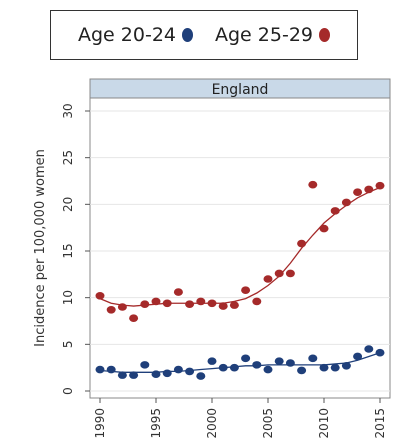 Image resolution: width=409 pixels, height=445 pixels. What do you see at coordinates (268, 423) in the screenshot?
I see `x-tick-label: 2005` at bounding box center [268, 423].